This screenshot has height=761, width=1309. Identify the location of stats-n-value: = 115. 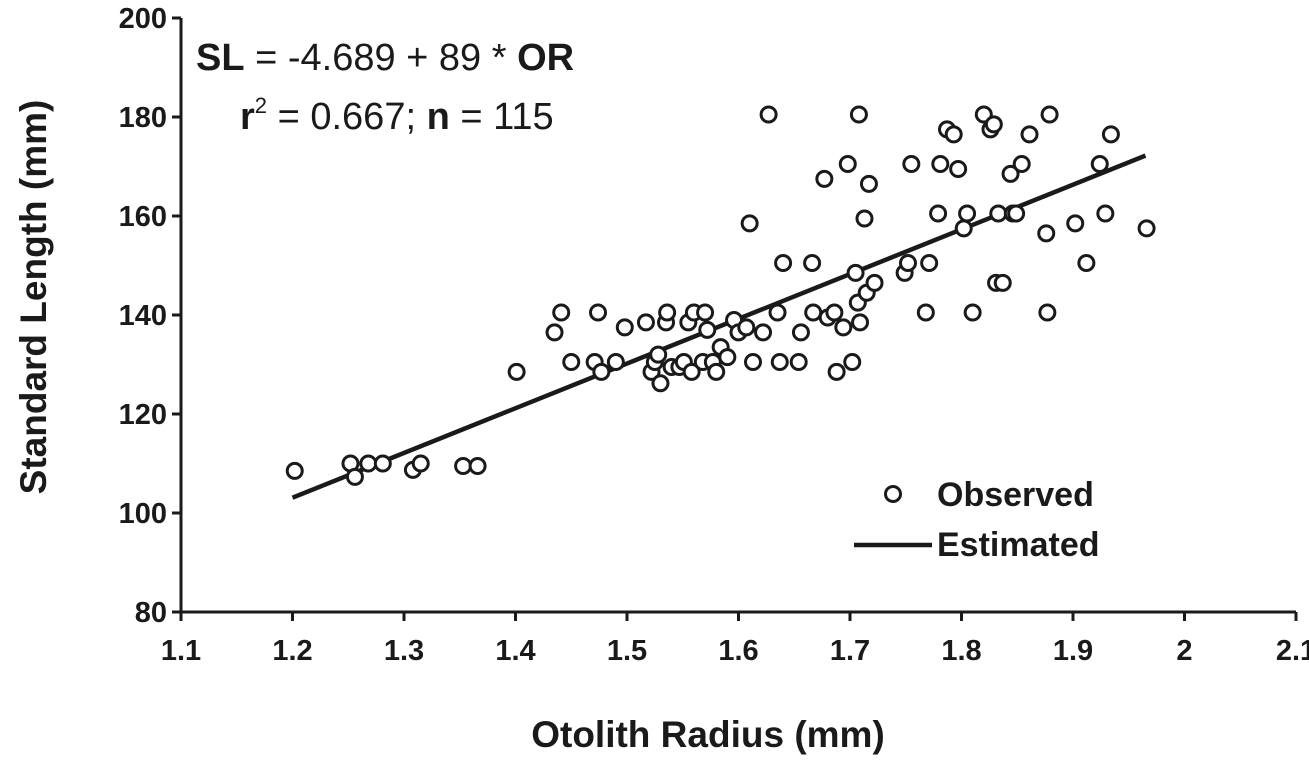
(502, 117).